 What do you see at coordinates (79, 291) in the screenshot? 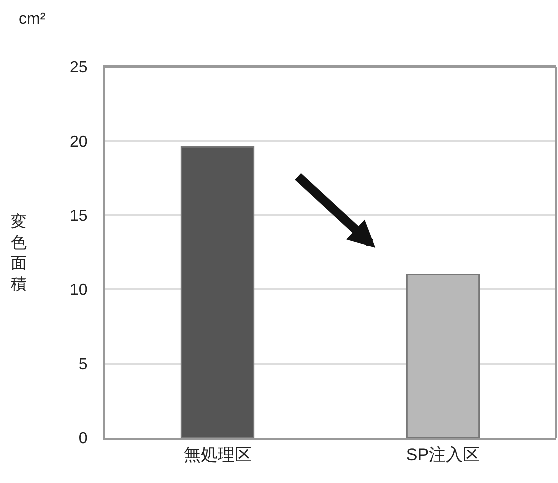
I see `y-tick-label: 10` at bounding box center [79, 291].